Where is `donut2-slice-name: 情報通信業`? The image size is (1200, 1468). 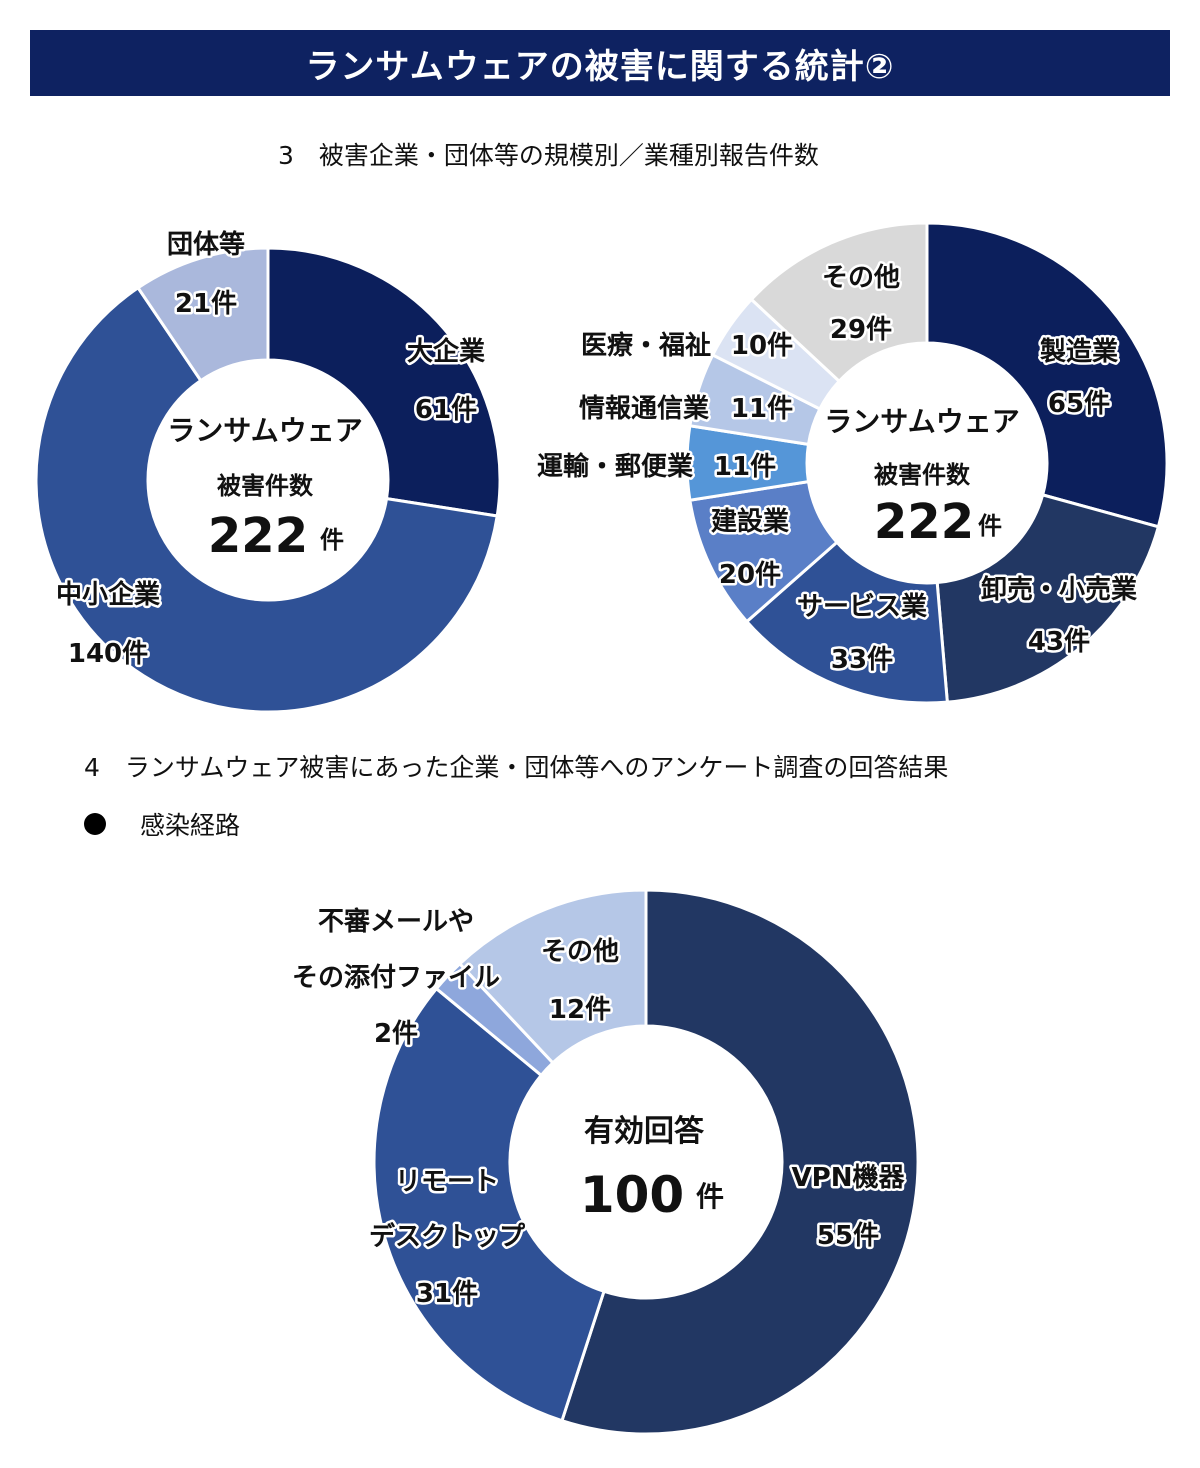 donut2-slice-name: 情報通信業 is located at coordinates (644, 409).